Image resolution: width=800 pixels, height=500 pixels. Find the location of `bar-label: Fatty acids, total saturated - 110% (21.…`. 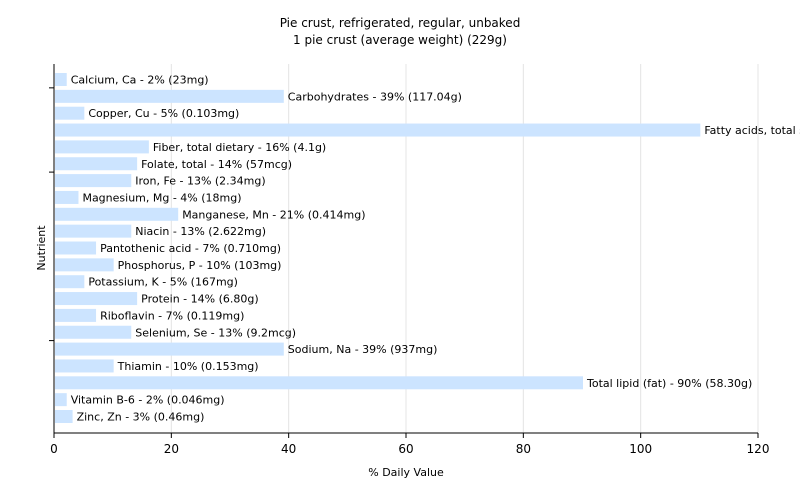

bar-label: Fatty acids, total saturated - 110% (21.… is located at coordinates (752, 130).